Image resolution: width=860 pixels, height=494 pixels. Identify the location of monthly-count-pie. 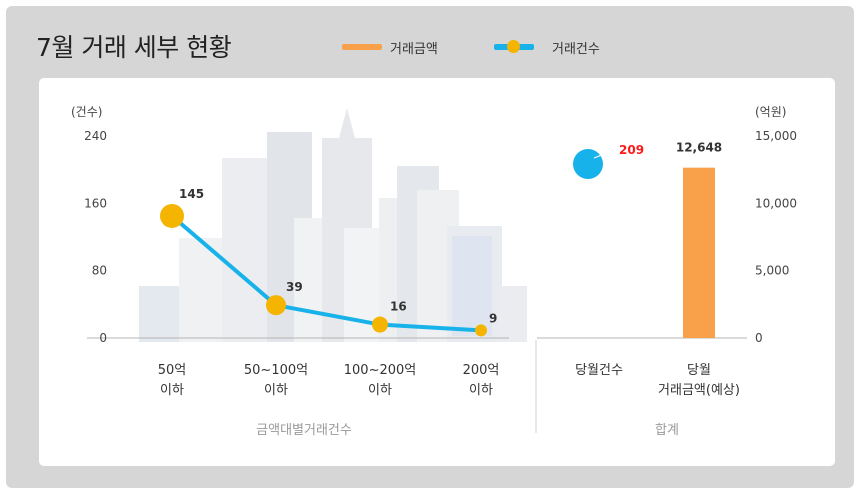
(588, 164).